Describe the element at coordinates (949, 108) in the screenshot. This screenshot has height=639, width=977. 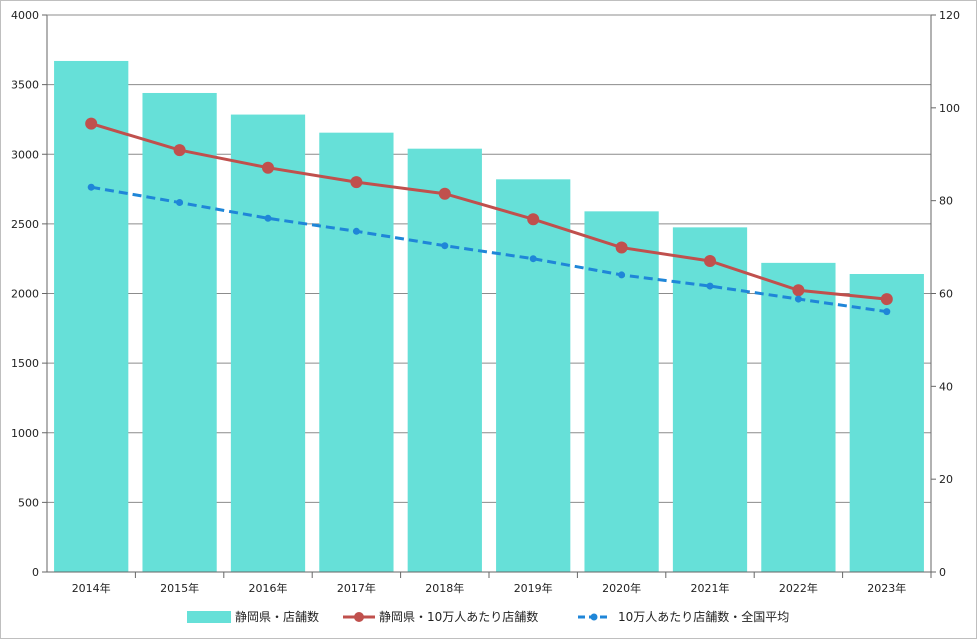
I see `y-right-tick-label: 100` at that location.